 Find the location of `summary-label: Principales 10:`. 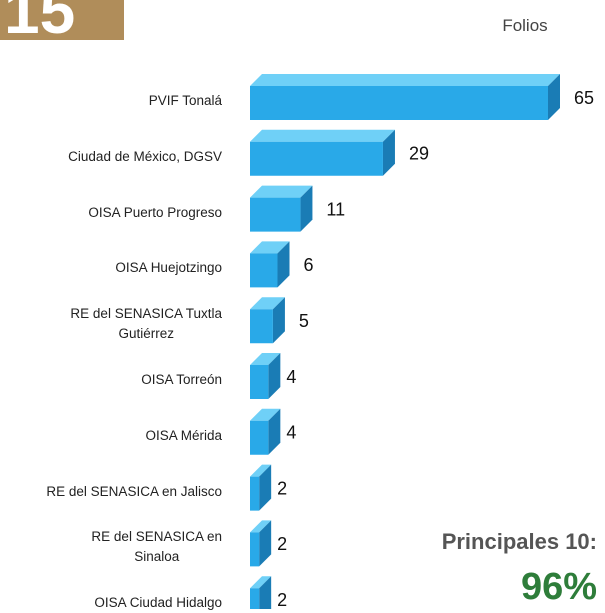

summary-label: Principales 10: is located at coordinates (519, 541).